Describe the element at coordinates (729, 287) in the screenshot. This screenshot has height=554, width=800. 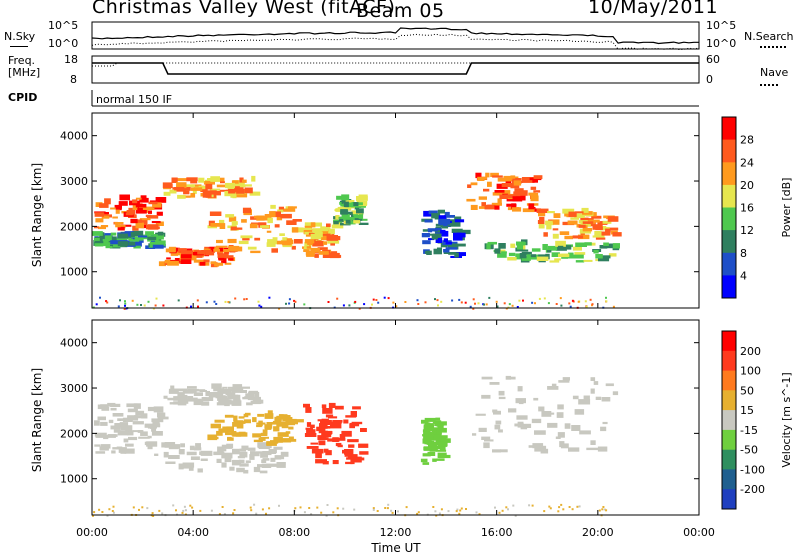
I see `colorbar-segment` at that location.